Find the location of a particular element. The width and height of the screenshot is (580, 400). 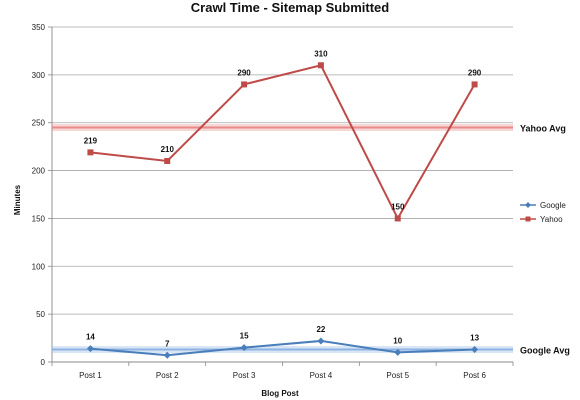

google-data-label-2: 7 is located at coordinates (167, 343).